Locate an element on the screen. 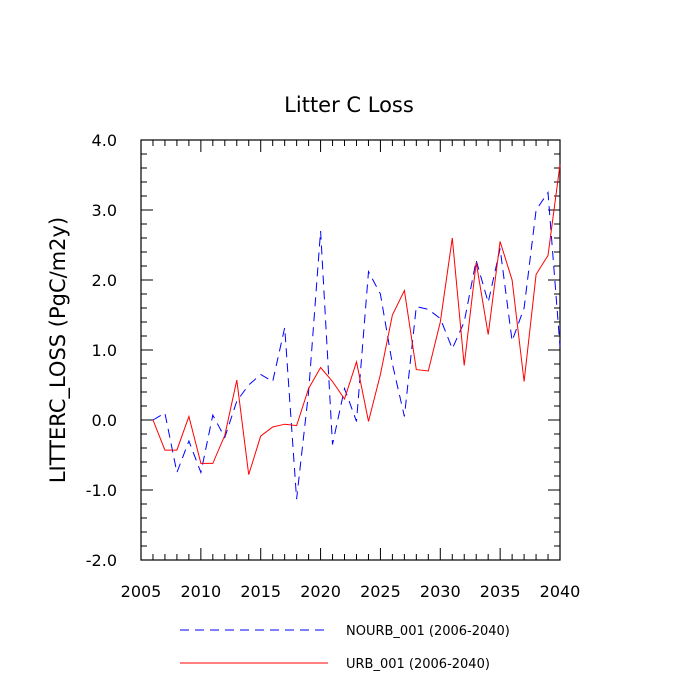 The width and height of the screenshot is (700, 700). x-tick-label: 2025 is located at coordinates (380, 591).